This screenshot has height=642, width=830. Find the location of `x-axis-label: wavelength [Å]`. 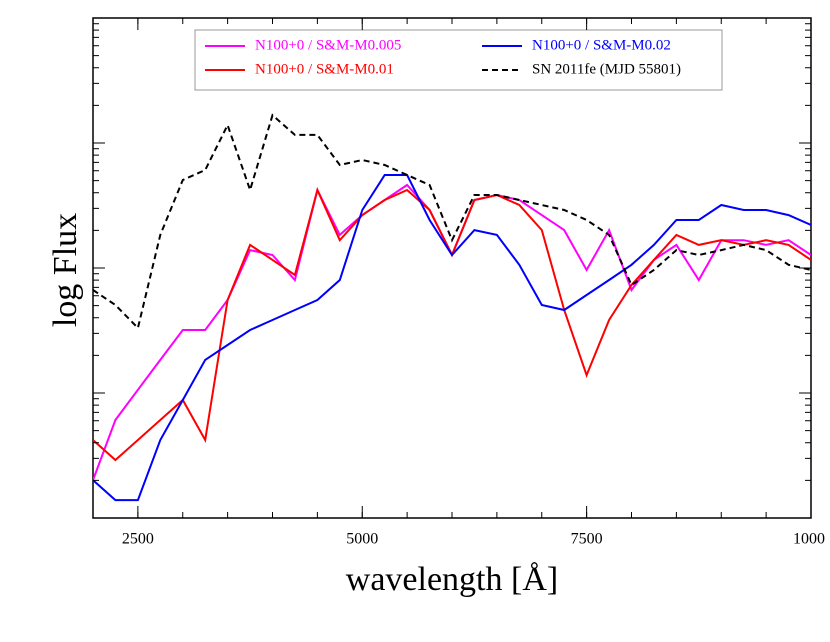

x-axis-label: wavelength [Å] is located at coordinates (452, 579).